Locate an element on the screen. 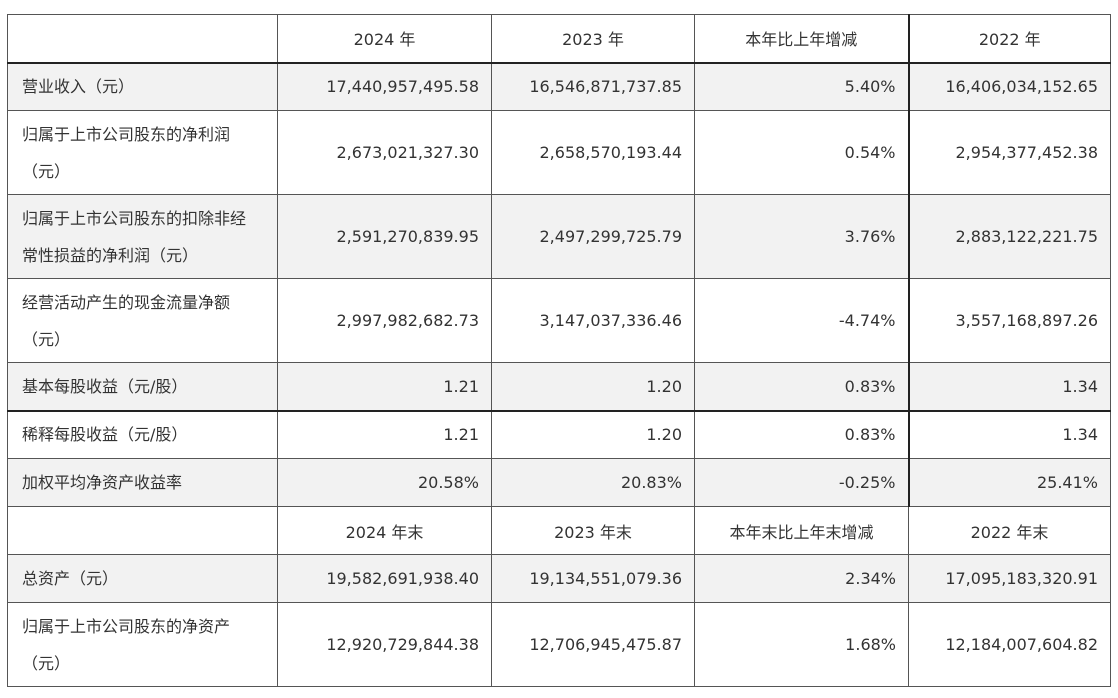 This screenshot has height=698, width=1118. row-label: 归属于上市公司股东的净资产 （元） is located at coordinates (142, 644).